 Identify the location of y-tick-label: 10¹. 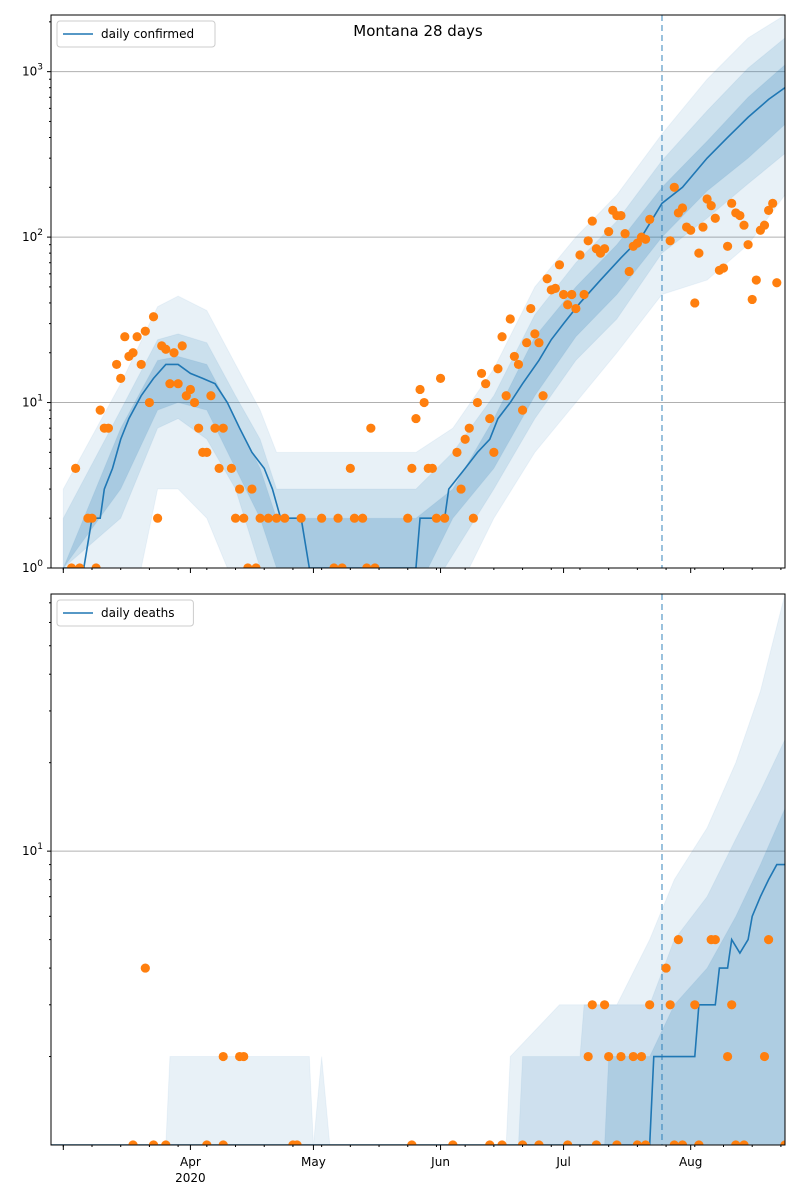
(32, 402).